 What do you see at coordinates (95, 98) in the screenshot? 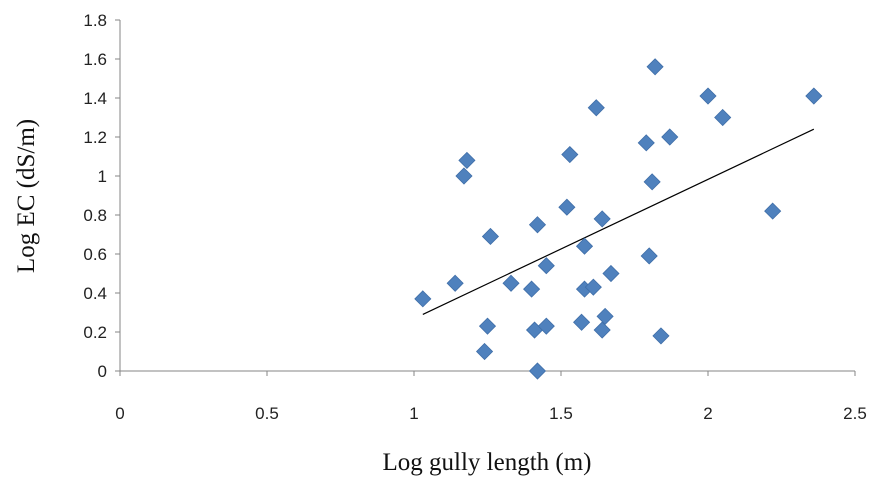
I see `y-tick-label: 1.4` at bounding box center [95, 98].